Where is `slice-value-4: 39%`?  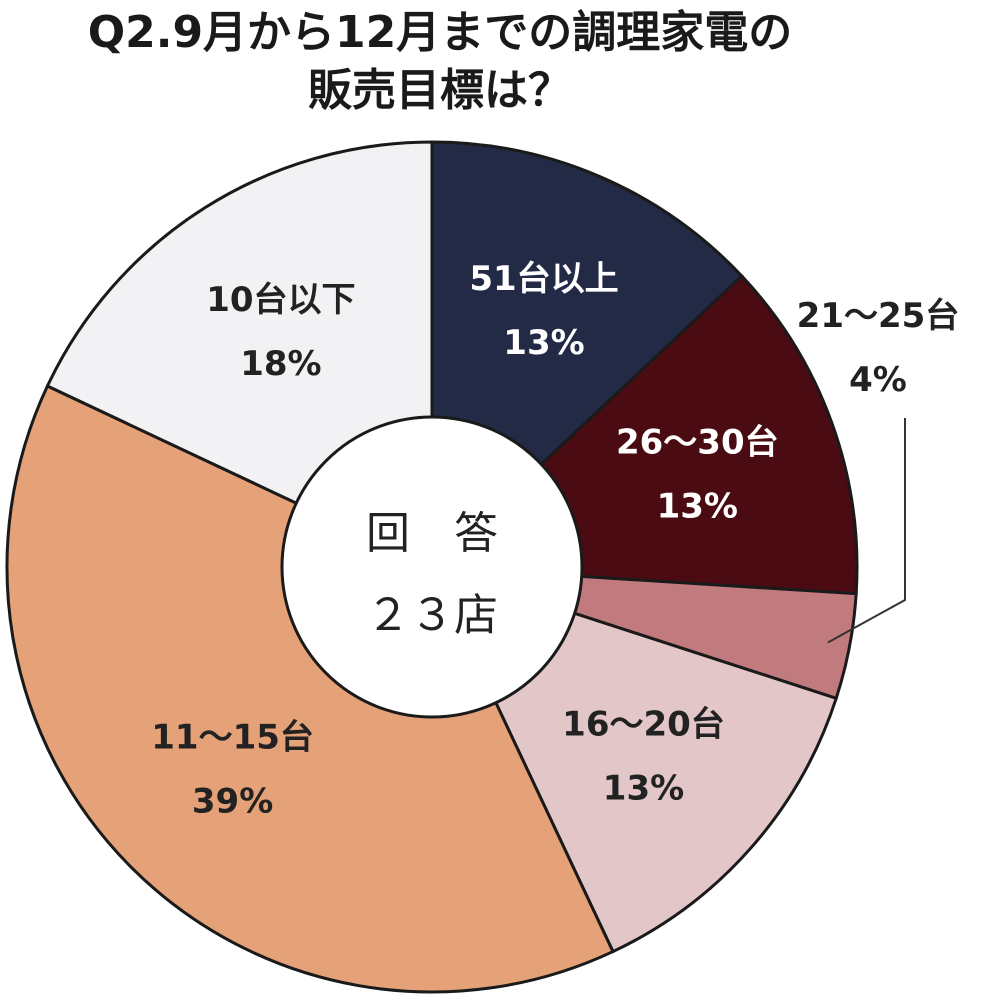 slice-value-4: 39% is located at coordinates (232, 801).